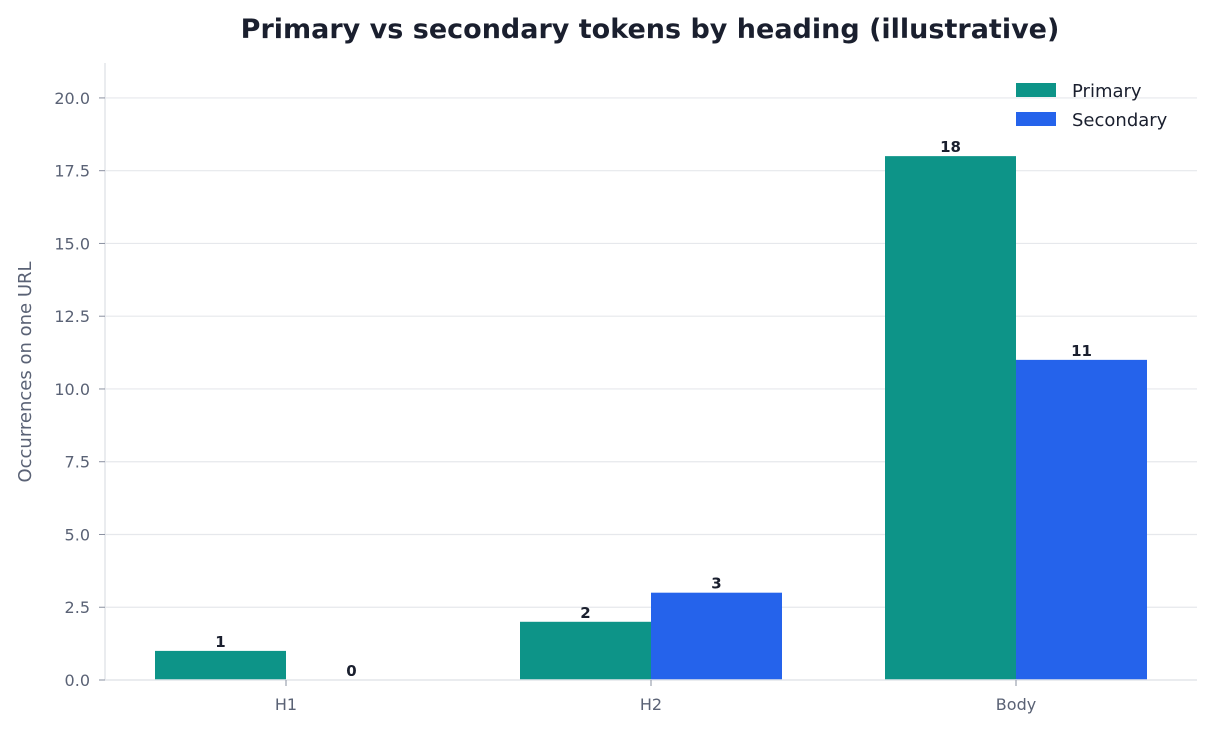 The width and height of the screenshot is (1212, 735). Describe the element at coordinates (1036, 119) in the screenshot. I see `legend-swatch-secondary` at that location.